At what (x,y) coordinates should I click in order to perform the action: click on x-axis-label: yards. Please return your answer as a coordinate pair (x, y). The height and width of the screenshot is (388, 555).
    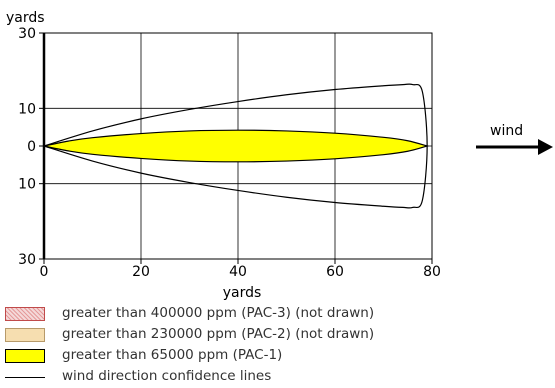
    Looking at the image, I should click on (242, 292).